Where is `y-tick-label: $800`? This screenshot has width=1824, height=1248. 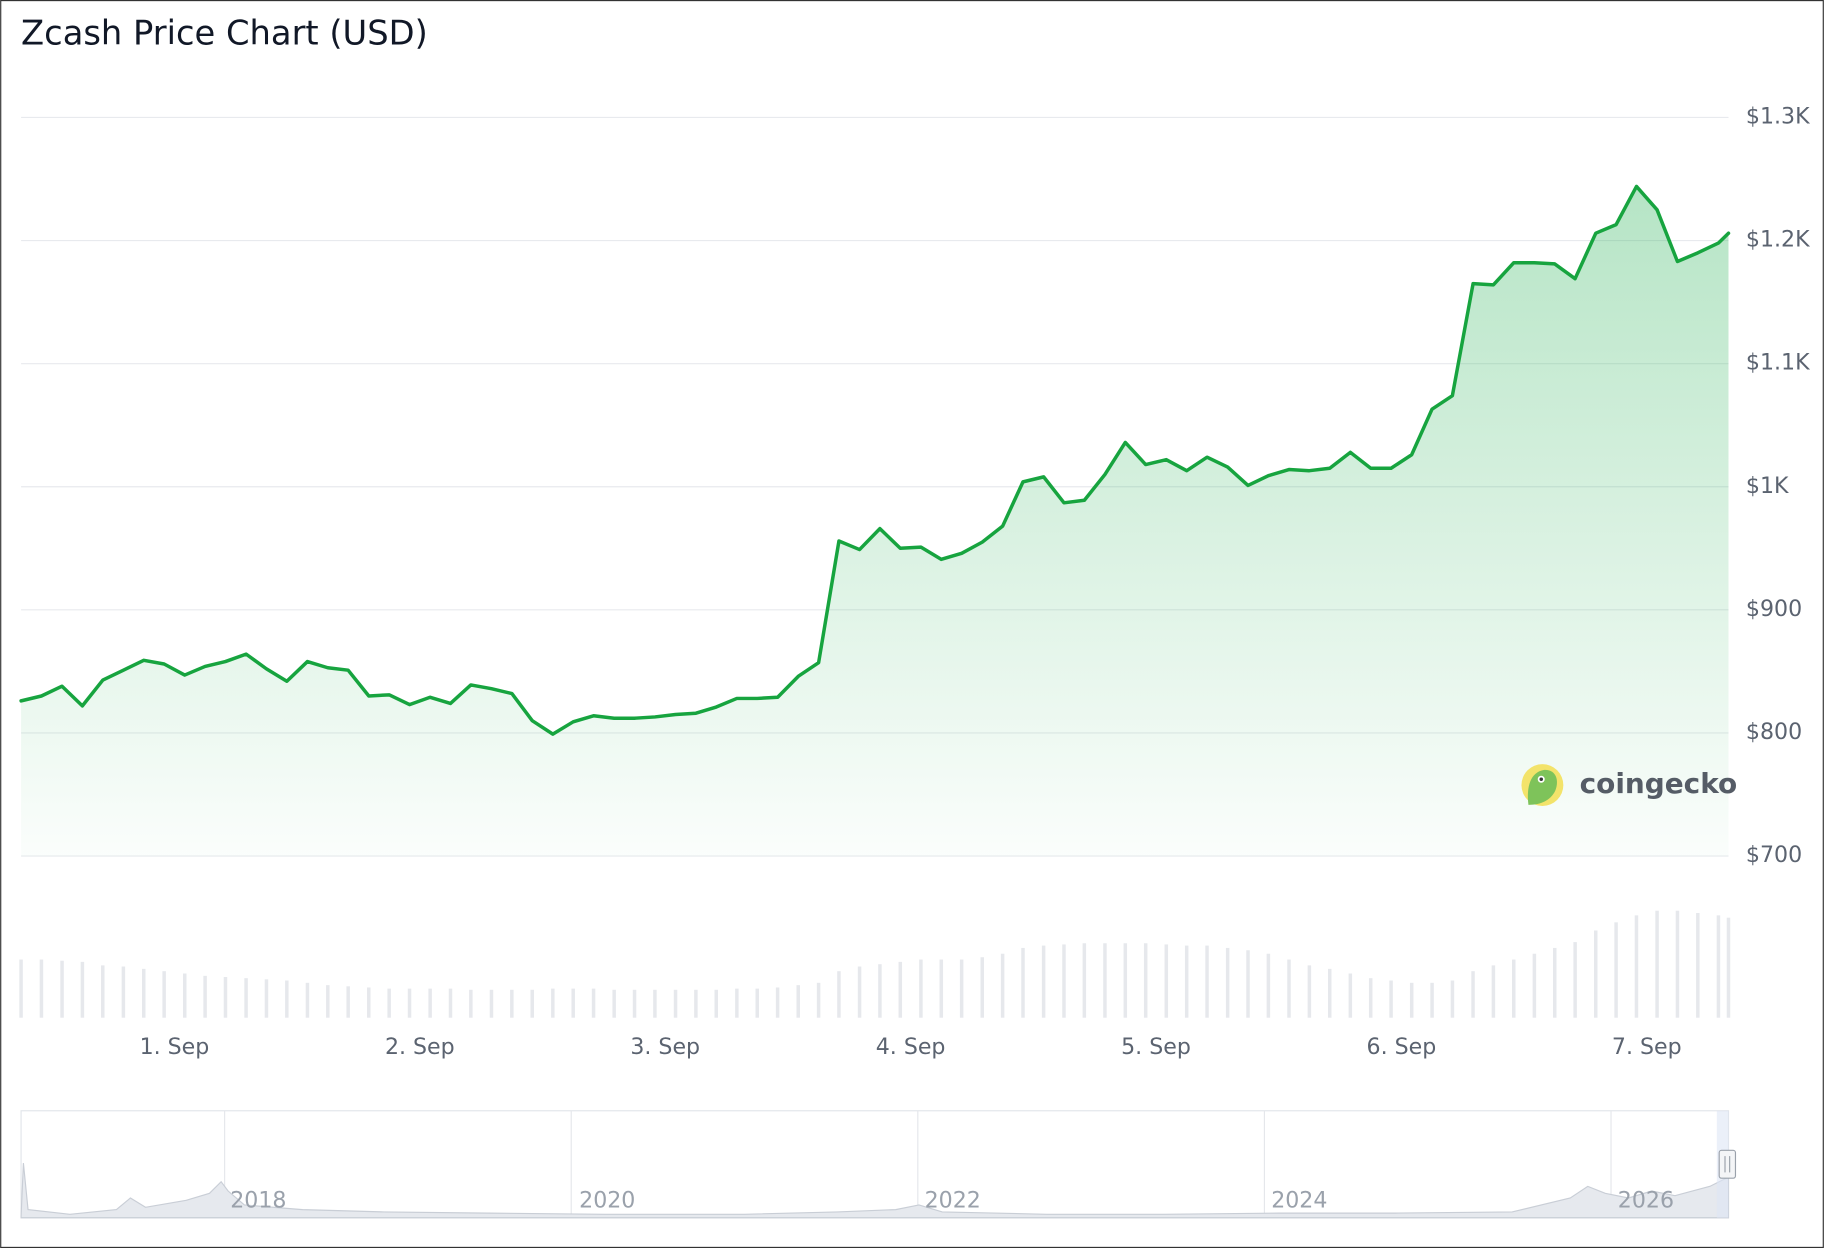 y-tick-label: $800 is located at coordinates (1774, 732).